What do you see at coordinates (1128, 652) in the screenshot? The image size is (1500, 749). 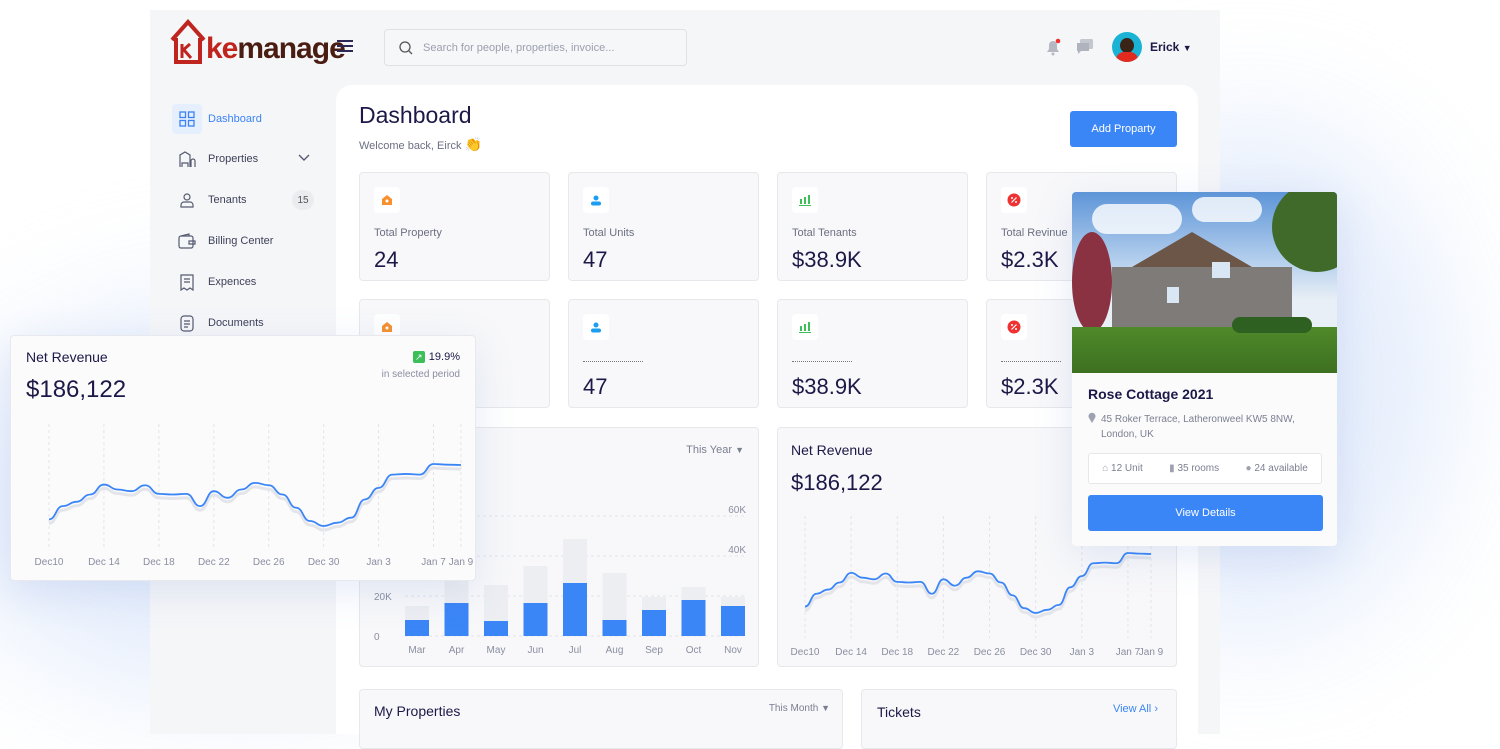 I see `x-tick-label: Jan 7` at bounding box center [1128, 652].